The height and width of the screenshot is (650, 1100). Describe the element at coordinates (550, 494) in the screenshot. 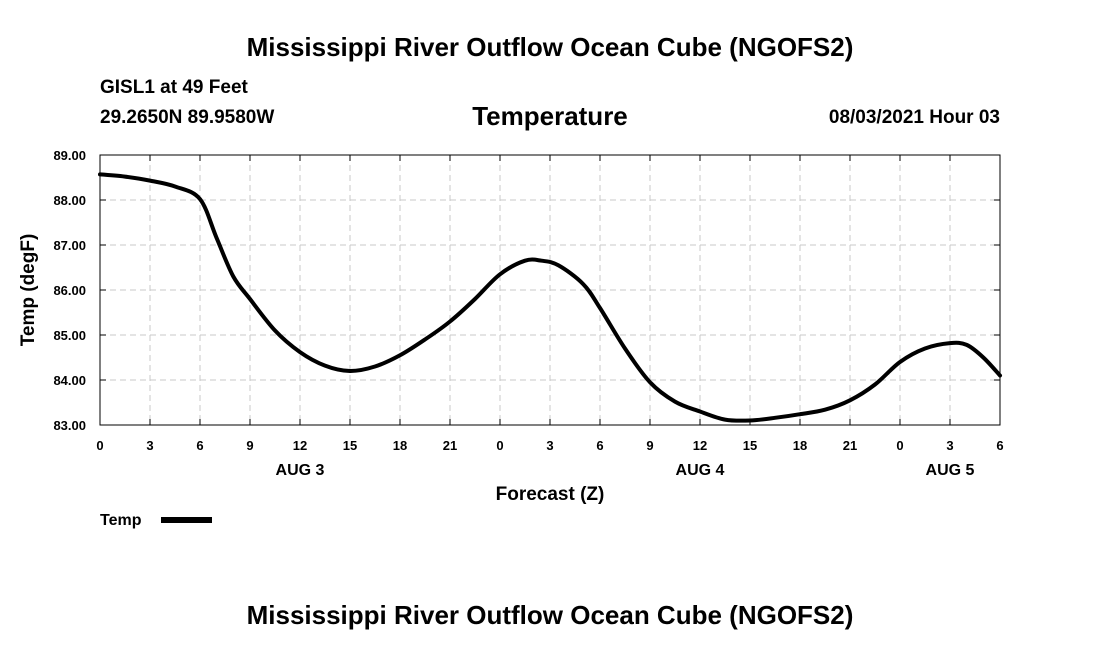

I see `x-axis-label: Forecast (Z)` at that location.